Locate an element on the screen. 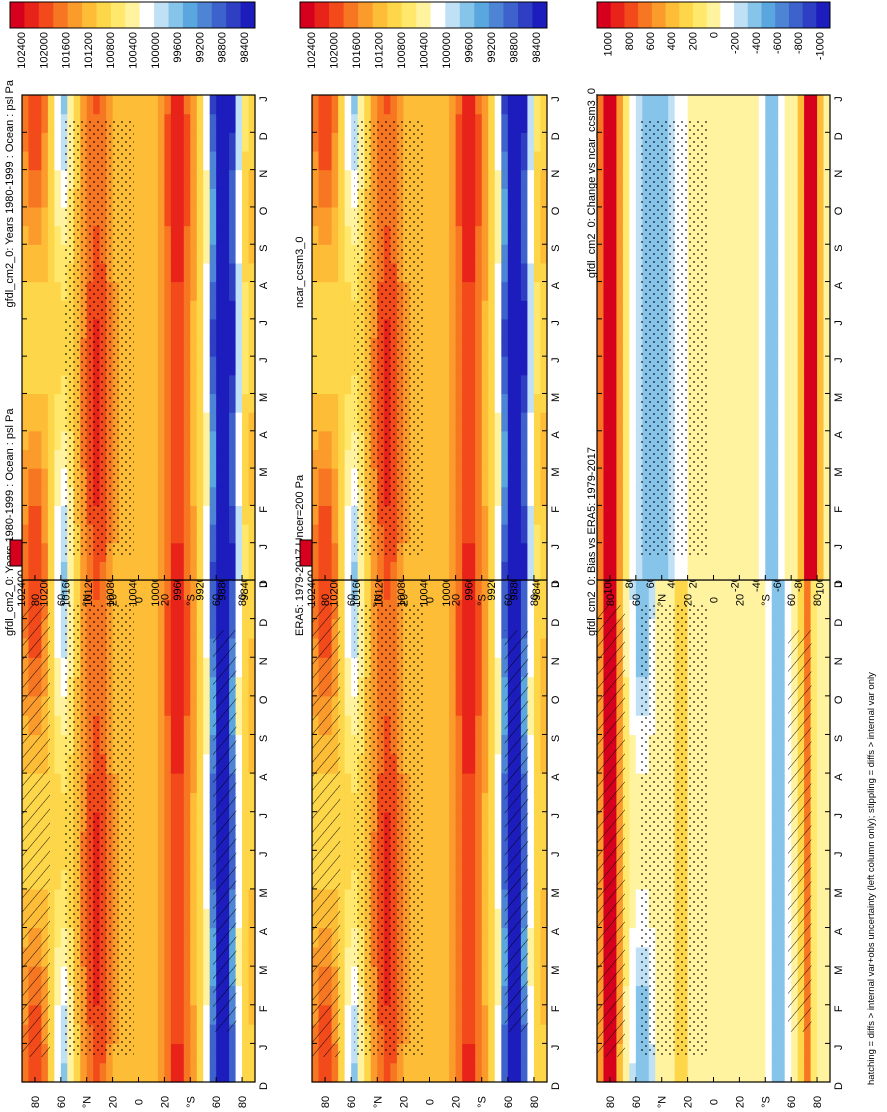  y-tick-label: °S is located at coordinates (191, 600).